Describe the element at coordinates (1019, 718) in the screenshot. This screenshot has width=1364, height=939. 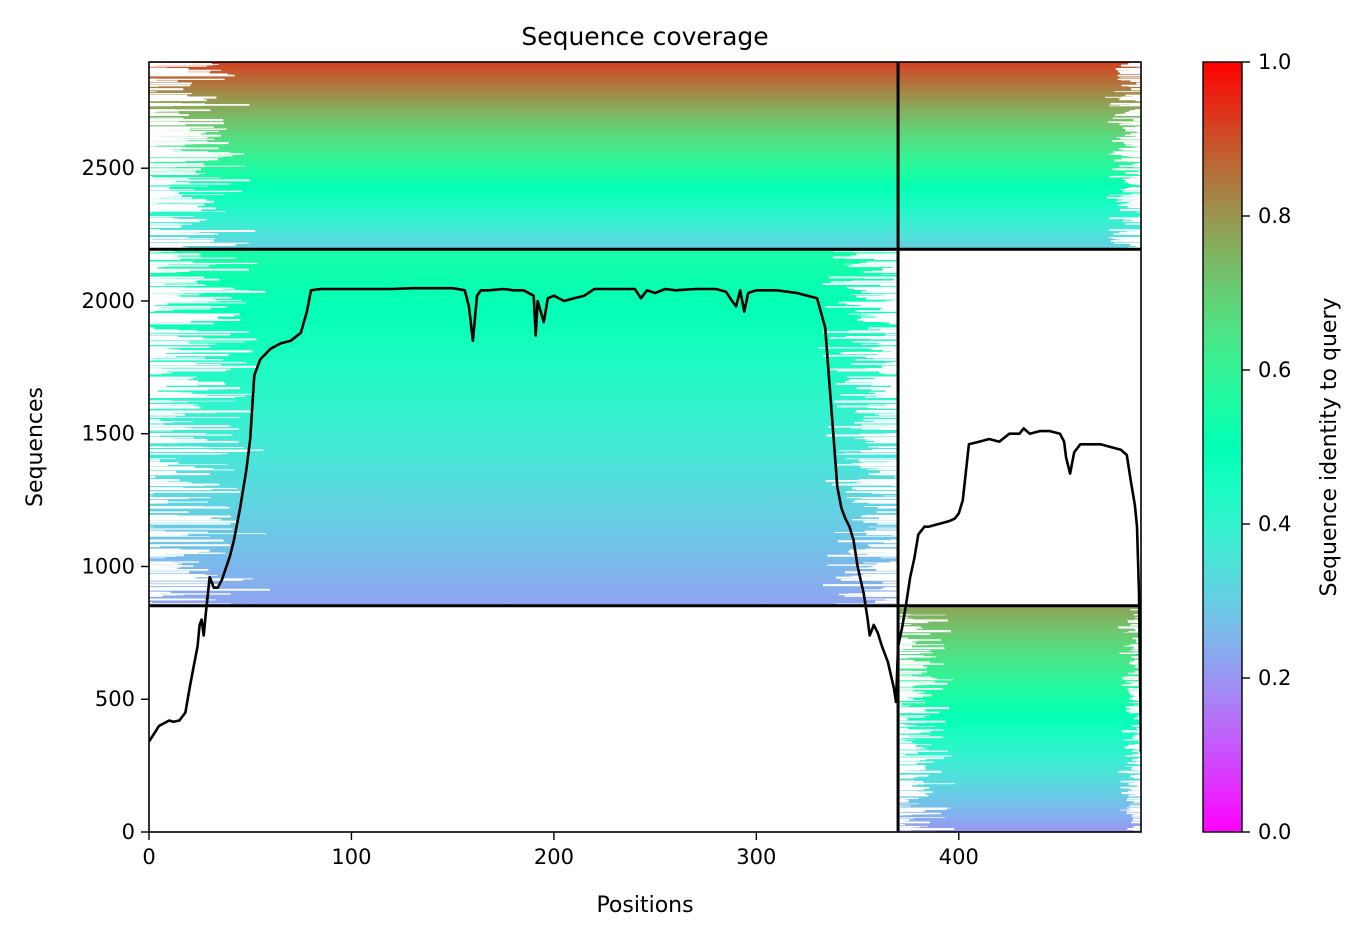
I see `block-domain2-only` at that location.